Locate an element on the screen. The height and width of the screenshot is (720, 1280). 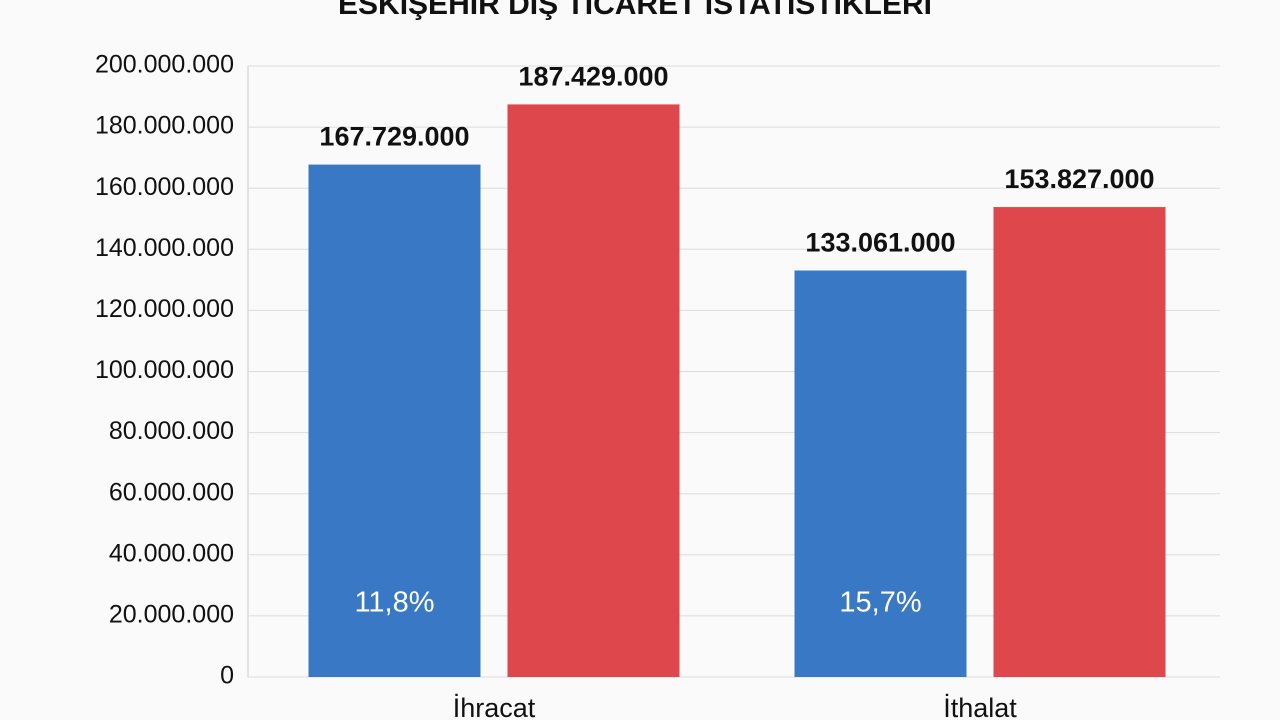
y-tick-label: 60.000.000 is located at coordinates (171, 492).